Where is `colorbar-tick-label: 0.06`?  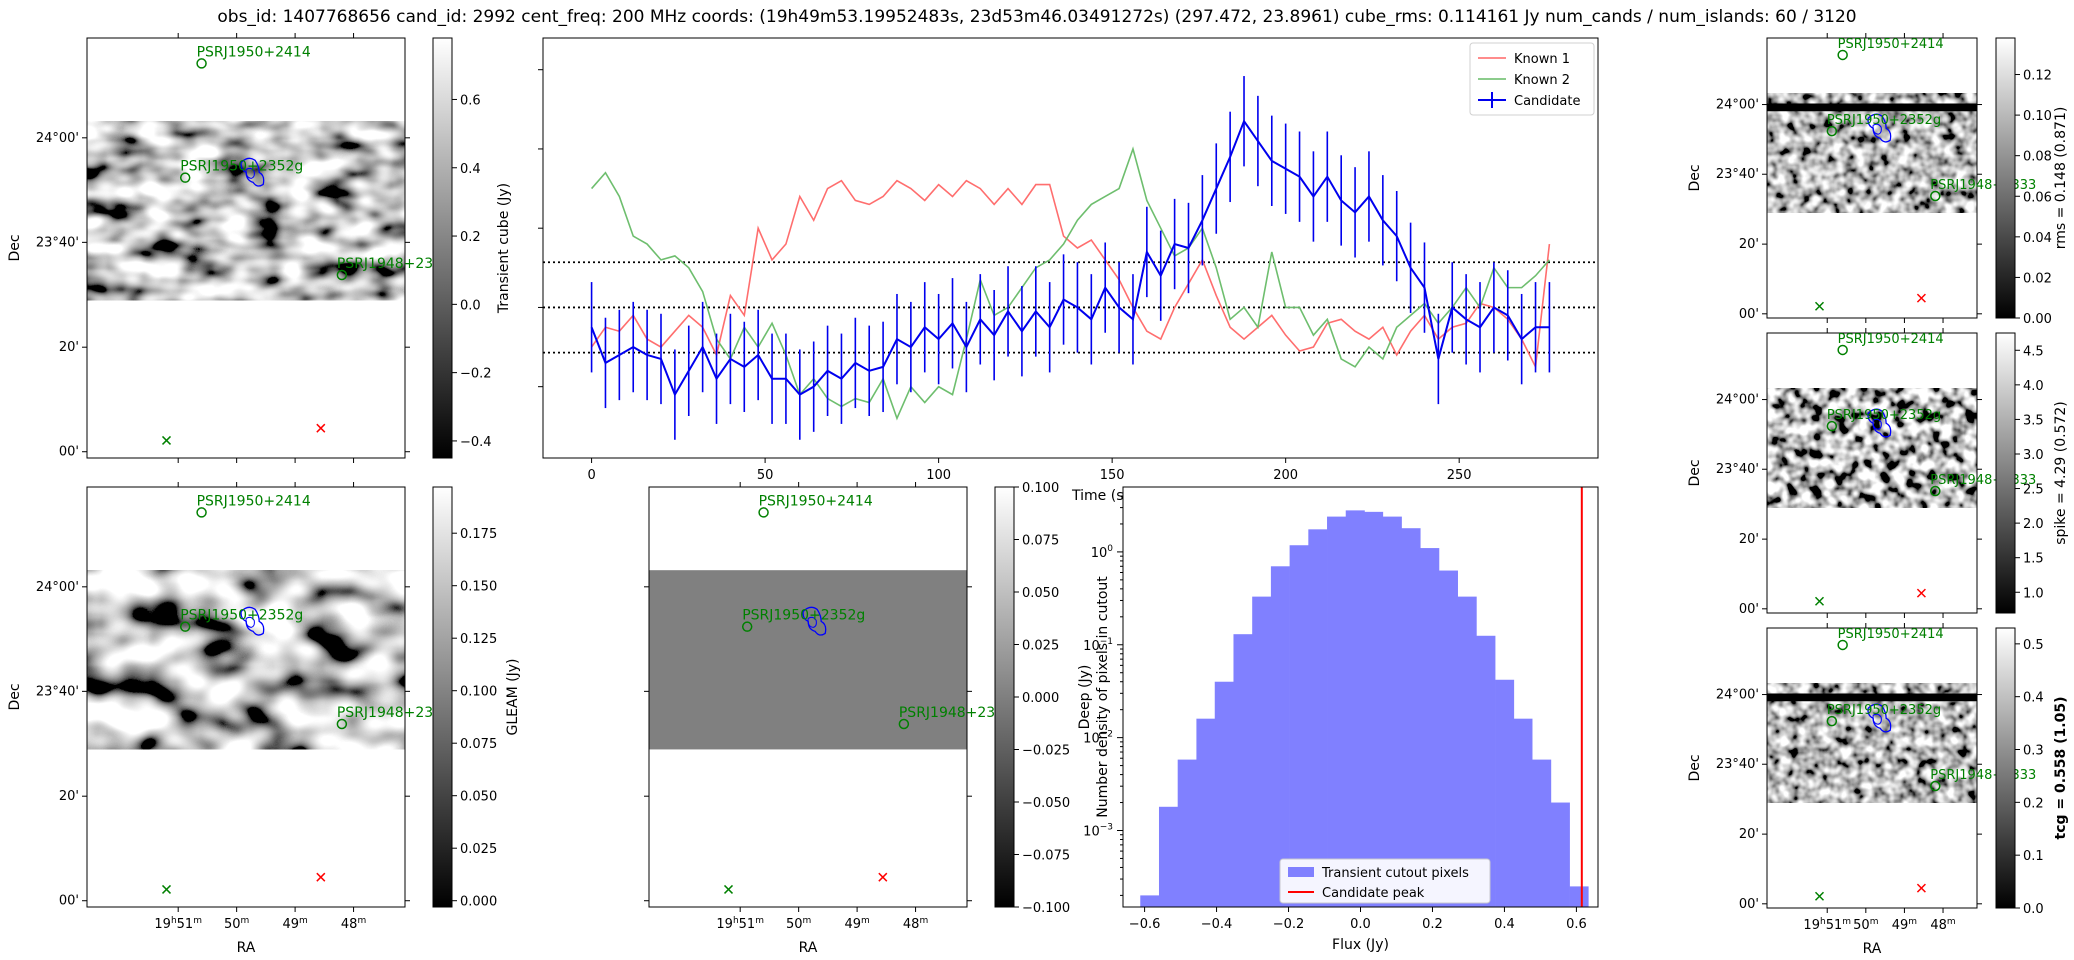
colorbar-tick-label: 0.06 is located at coordinates (2037, 197).